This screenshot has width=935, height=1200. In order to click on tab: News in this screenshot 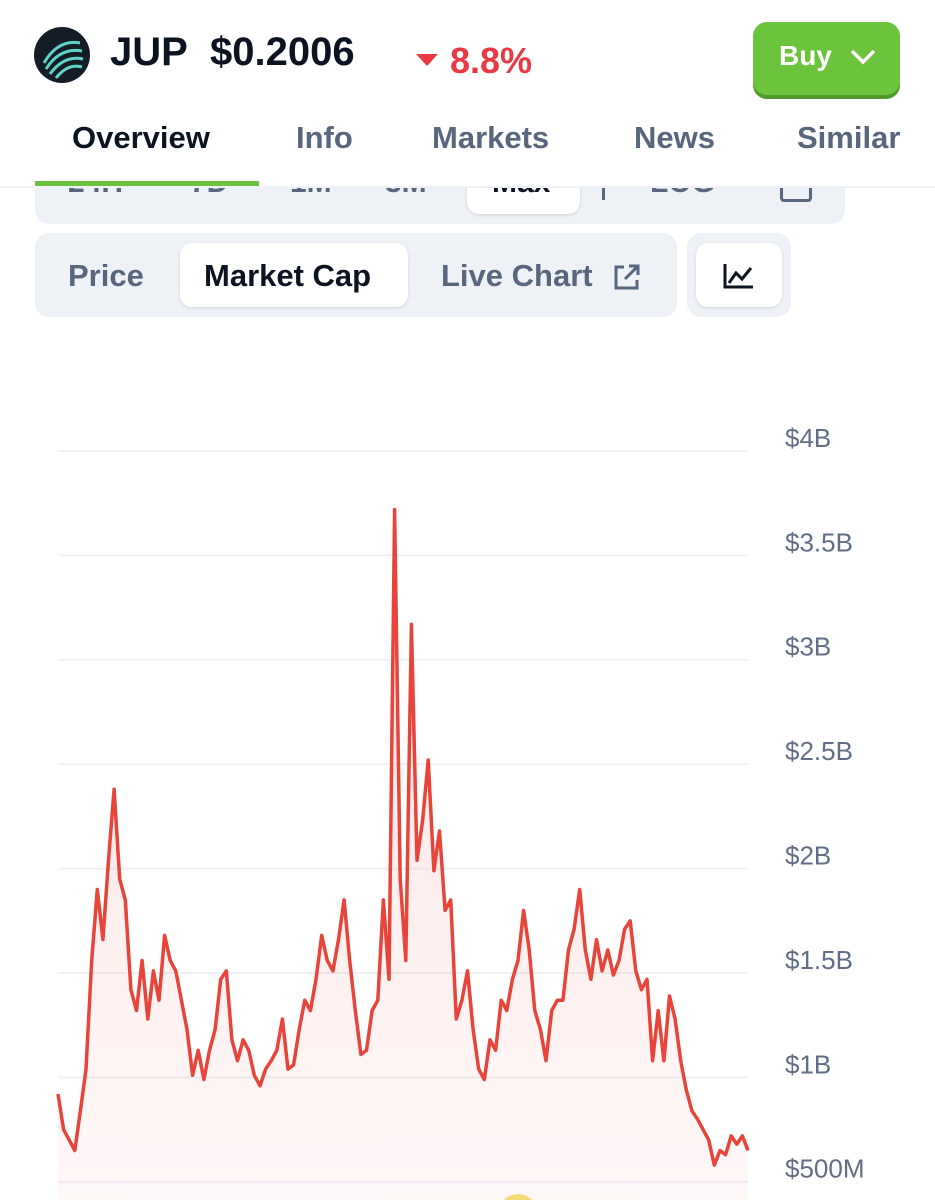, I will do `click(674, 137)`.